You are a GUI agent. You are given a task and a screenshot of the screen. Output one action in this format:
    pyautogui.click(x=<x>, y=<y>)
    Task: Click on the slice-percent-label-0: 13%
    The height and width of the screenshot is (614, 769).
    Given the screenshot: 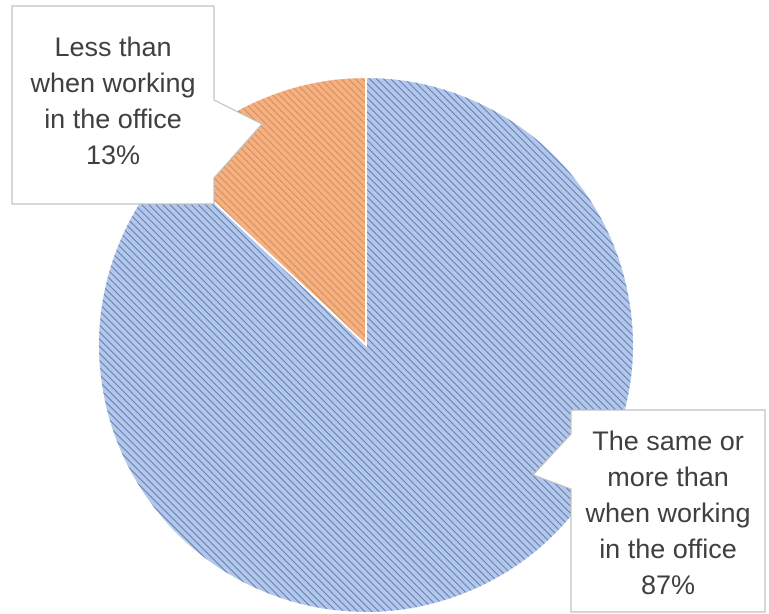 What is the action you would take?
    pyautogui.click(x=113, y=155)
    